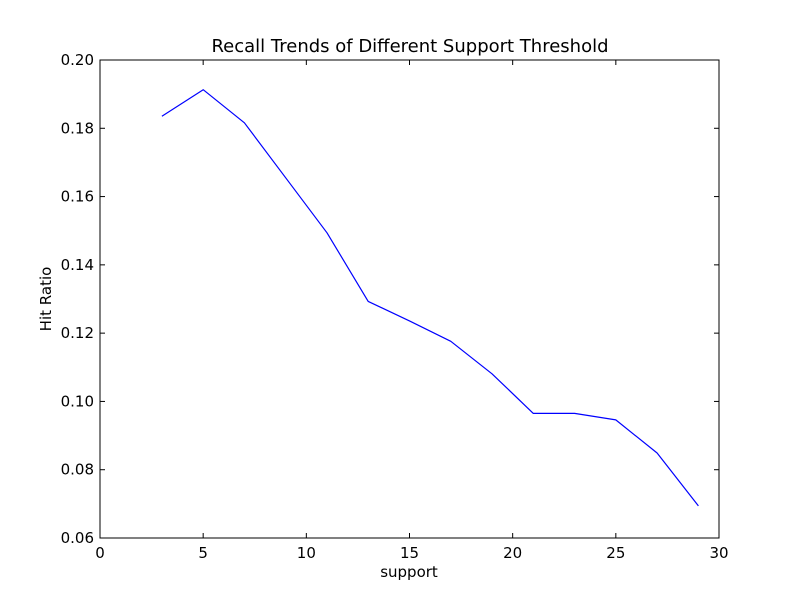  What do you see at coordinates (409, 572) in the screenshot?
I see `x-axis-label: support` at bounding box center [409, 572].